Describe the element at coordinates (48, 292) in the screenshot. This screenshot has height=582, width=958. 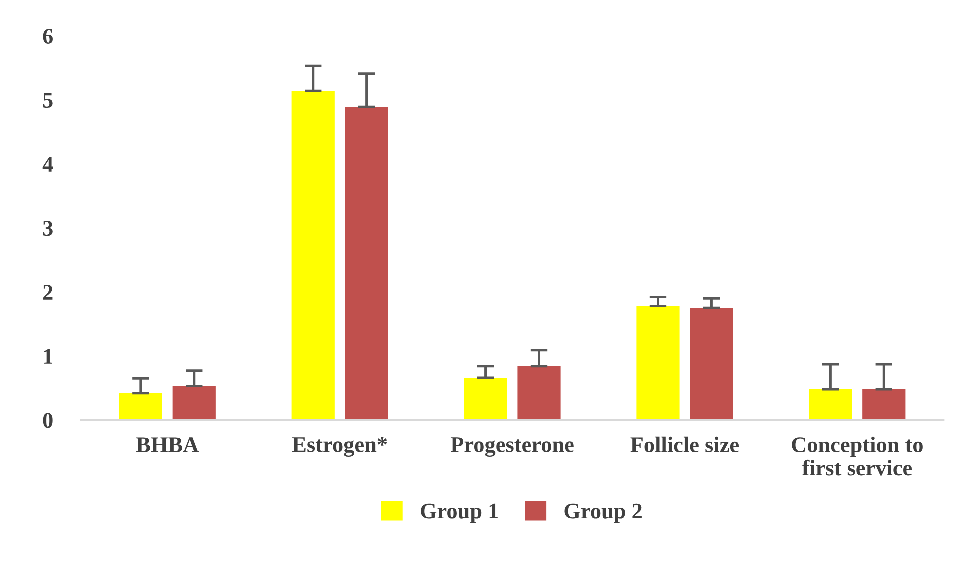
I see `y-tick-label: 2` at that location.